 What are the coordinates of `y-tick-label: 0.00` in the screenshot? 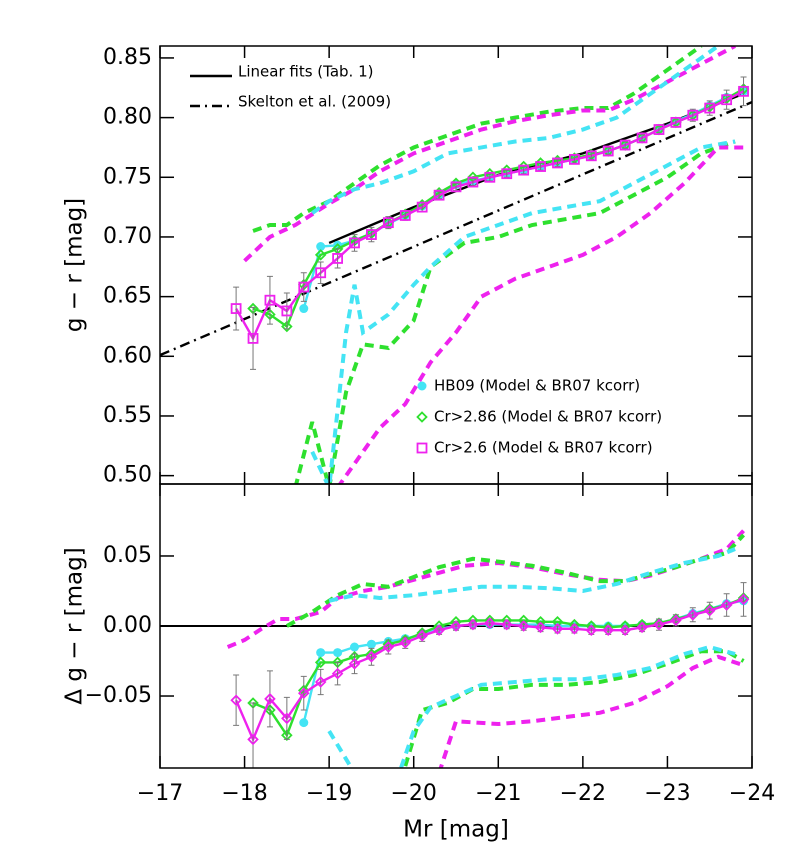 It's located at (127, 625).